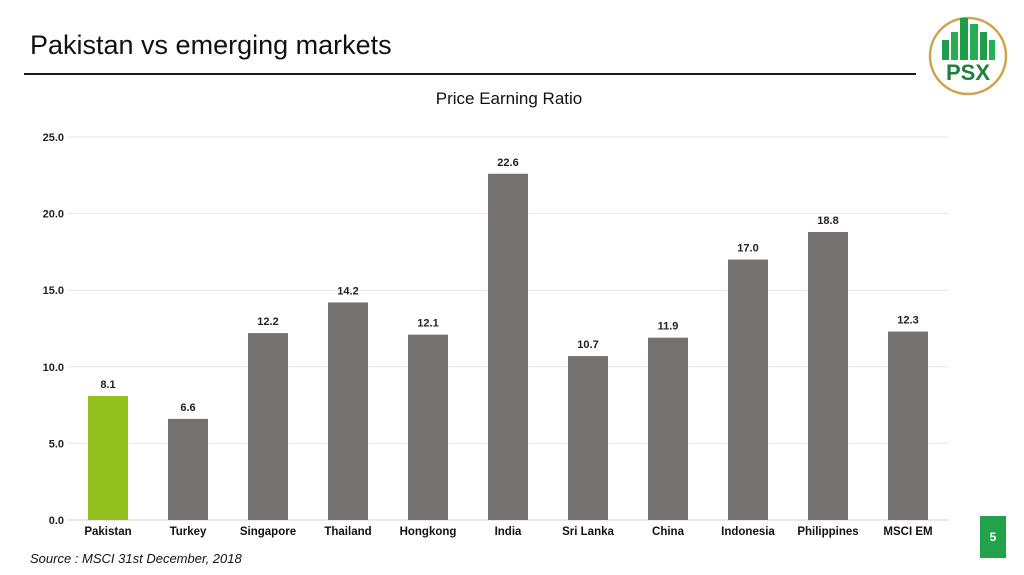  Describe the element at coordinates (827, 532) in the screenshot. I see `x-tick-label: Philippines` at that location.